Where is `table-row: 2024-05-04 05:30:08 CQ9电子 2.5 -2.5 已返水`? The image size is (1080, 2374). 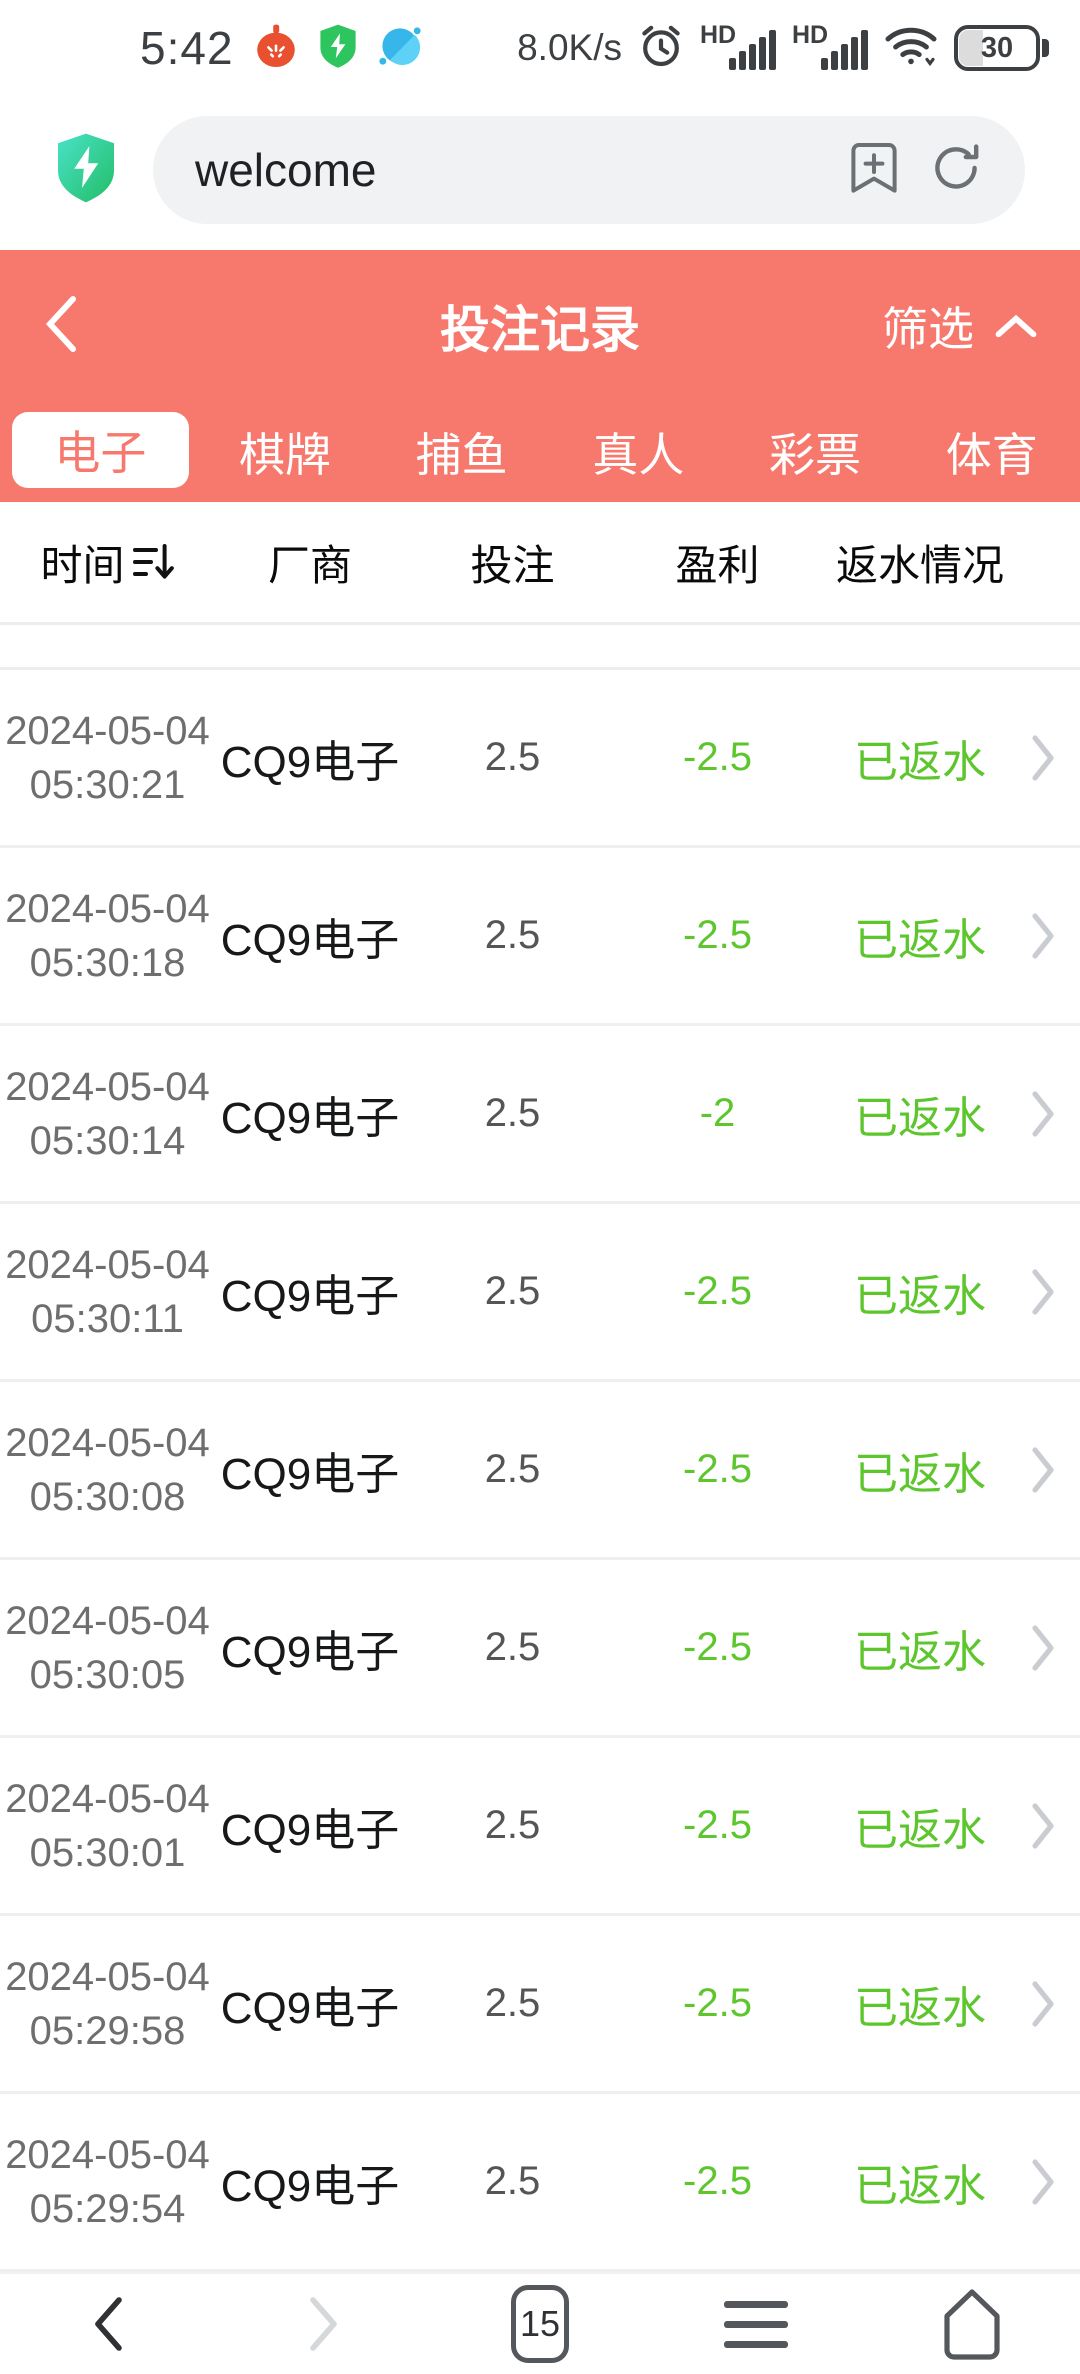
table-row: 2024-05-04 05:30:08 CQ9电子 2.5 -2.5 已返水 is located at coordinates (540, 1471).